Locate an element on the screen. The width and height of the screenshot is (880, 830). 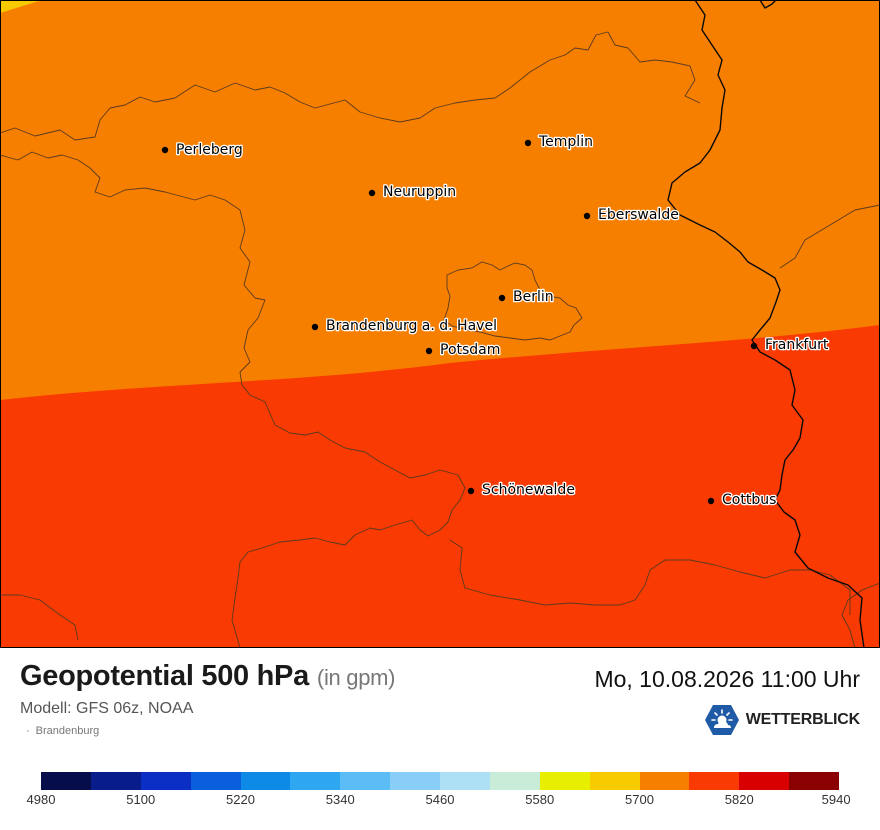
title-text: Geopotential 500 hPa is located at coordinates (164, 676).